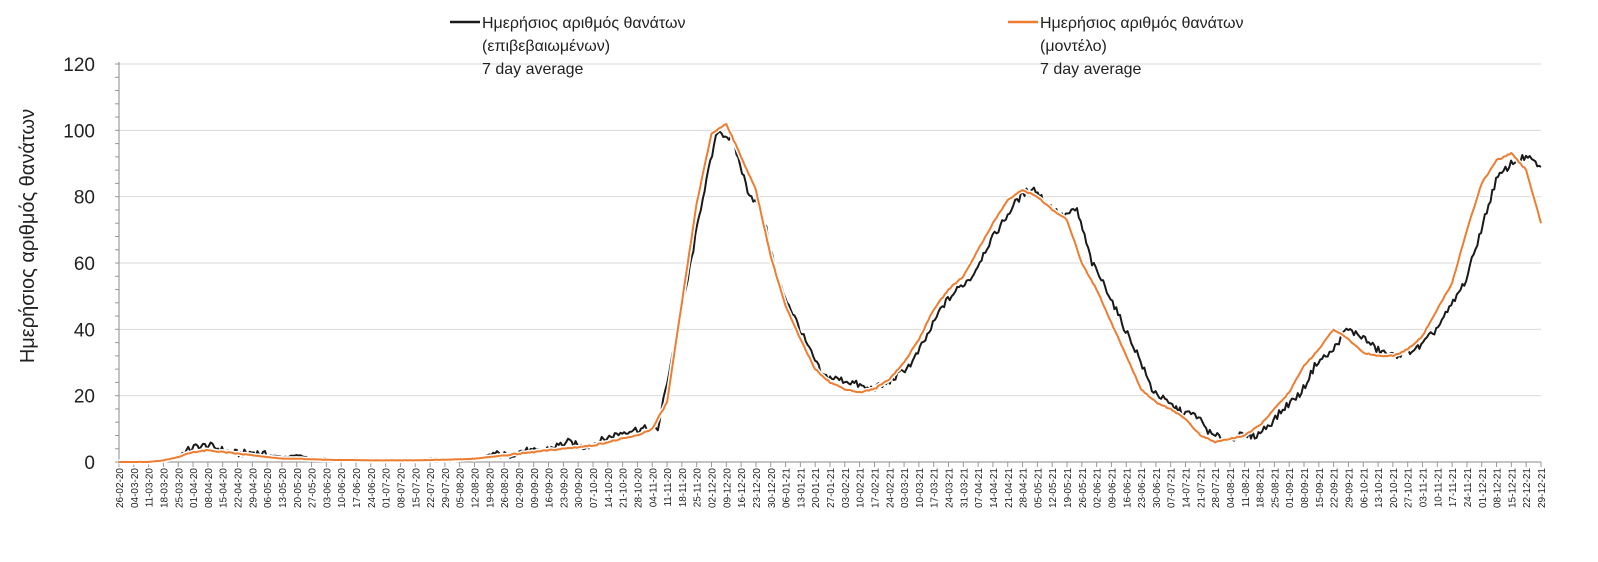  What do you see at coordinates (387, 488) in the screenshot?
I see `x-tick-label: 01-07-20` at bounding box center [387, 488].